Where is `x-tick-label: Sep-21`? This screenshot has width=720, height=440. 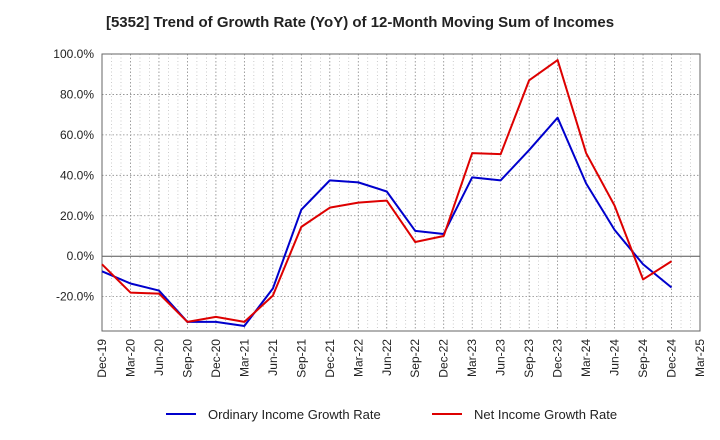
x-tick-label: Sep-21 is located at coordinates (301, 358).